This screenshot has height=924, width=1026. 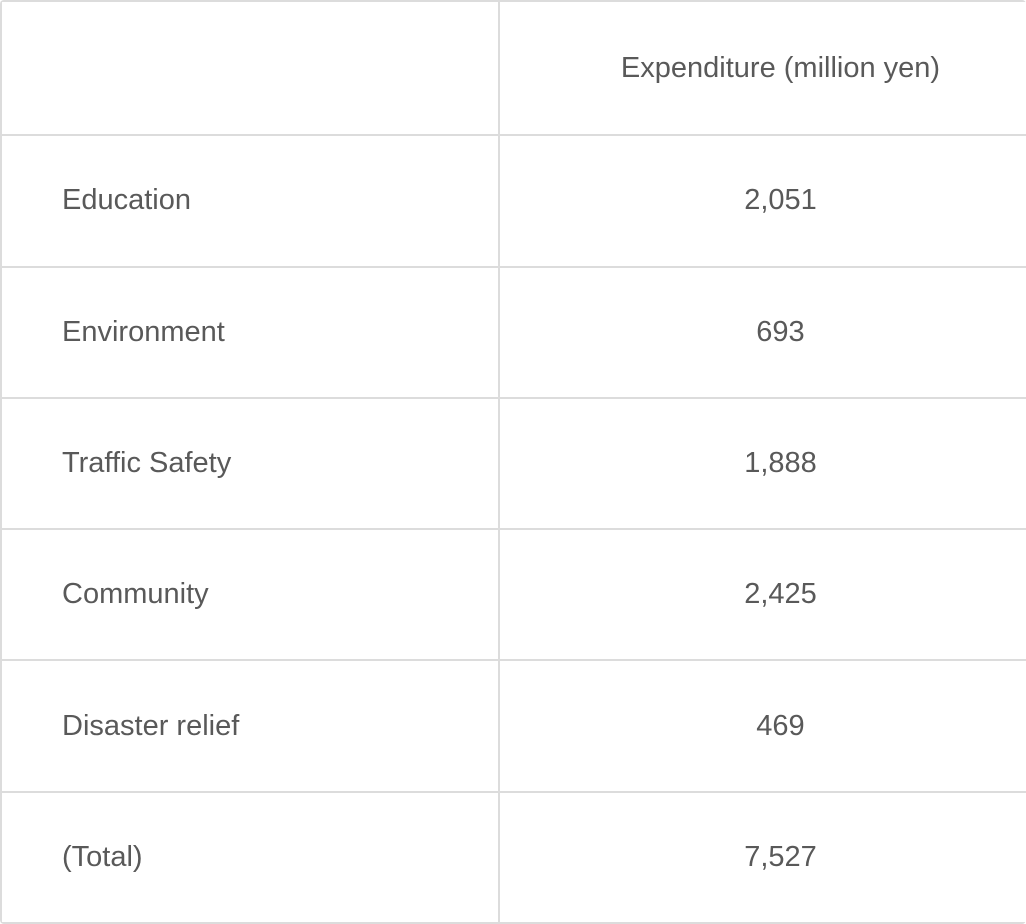 I want to click on table-row: Traffic Safety 1,888, so click(x=513, y=463).